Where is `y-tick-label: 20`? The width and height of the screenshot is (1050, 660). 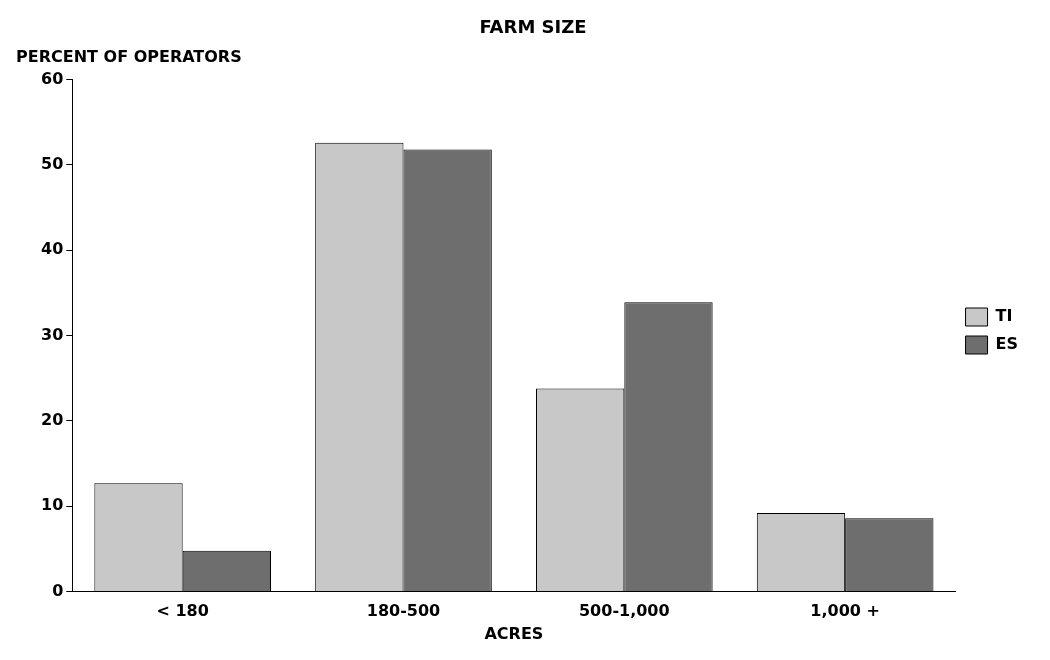
y-tick-label: 20 is located at coordinates (52, 420).